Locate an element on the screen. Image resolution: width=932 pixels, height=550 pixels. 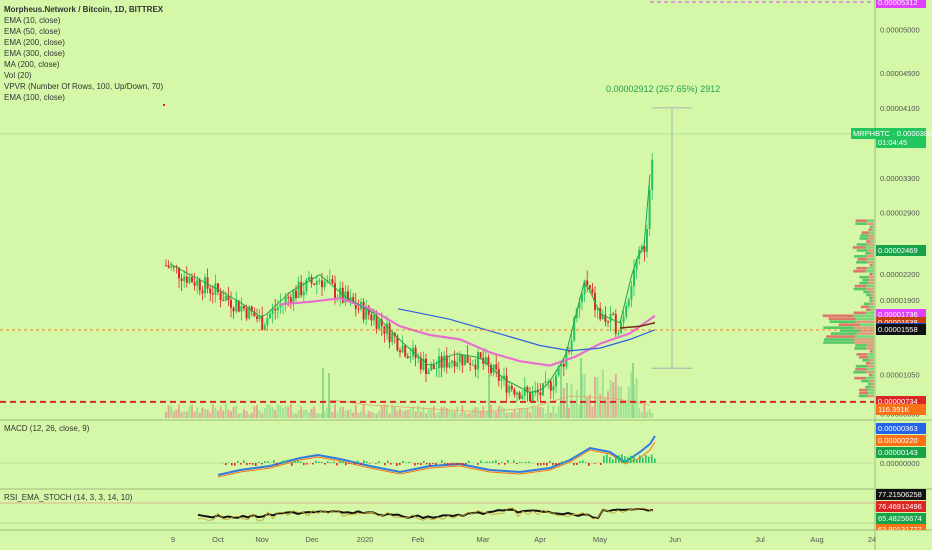
indicator-vpvr: VPVR (Number Of Rows, 100, Up/Down, 70) is located at coordinates (84, 86).